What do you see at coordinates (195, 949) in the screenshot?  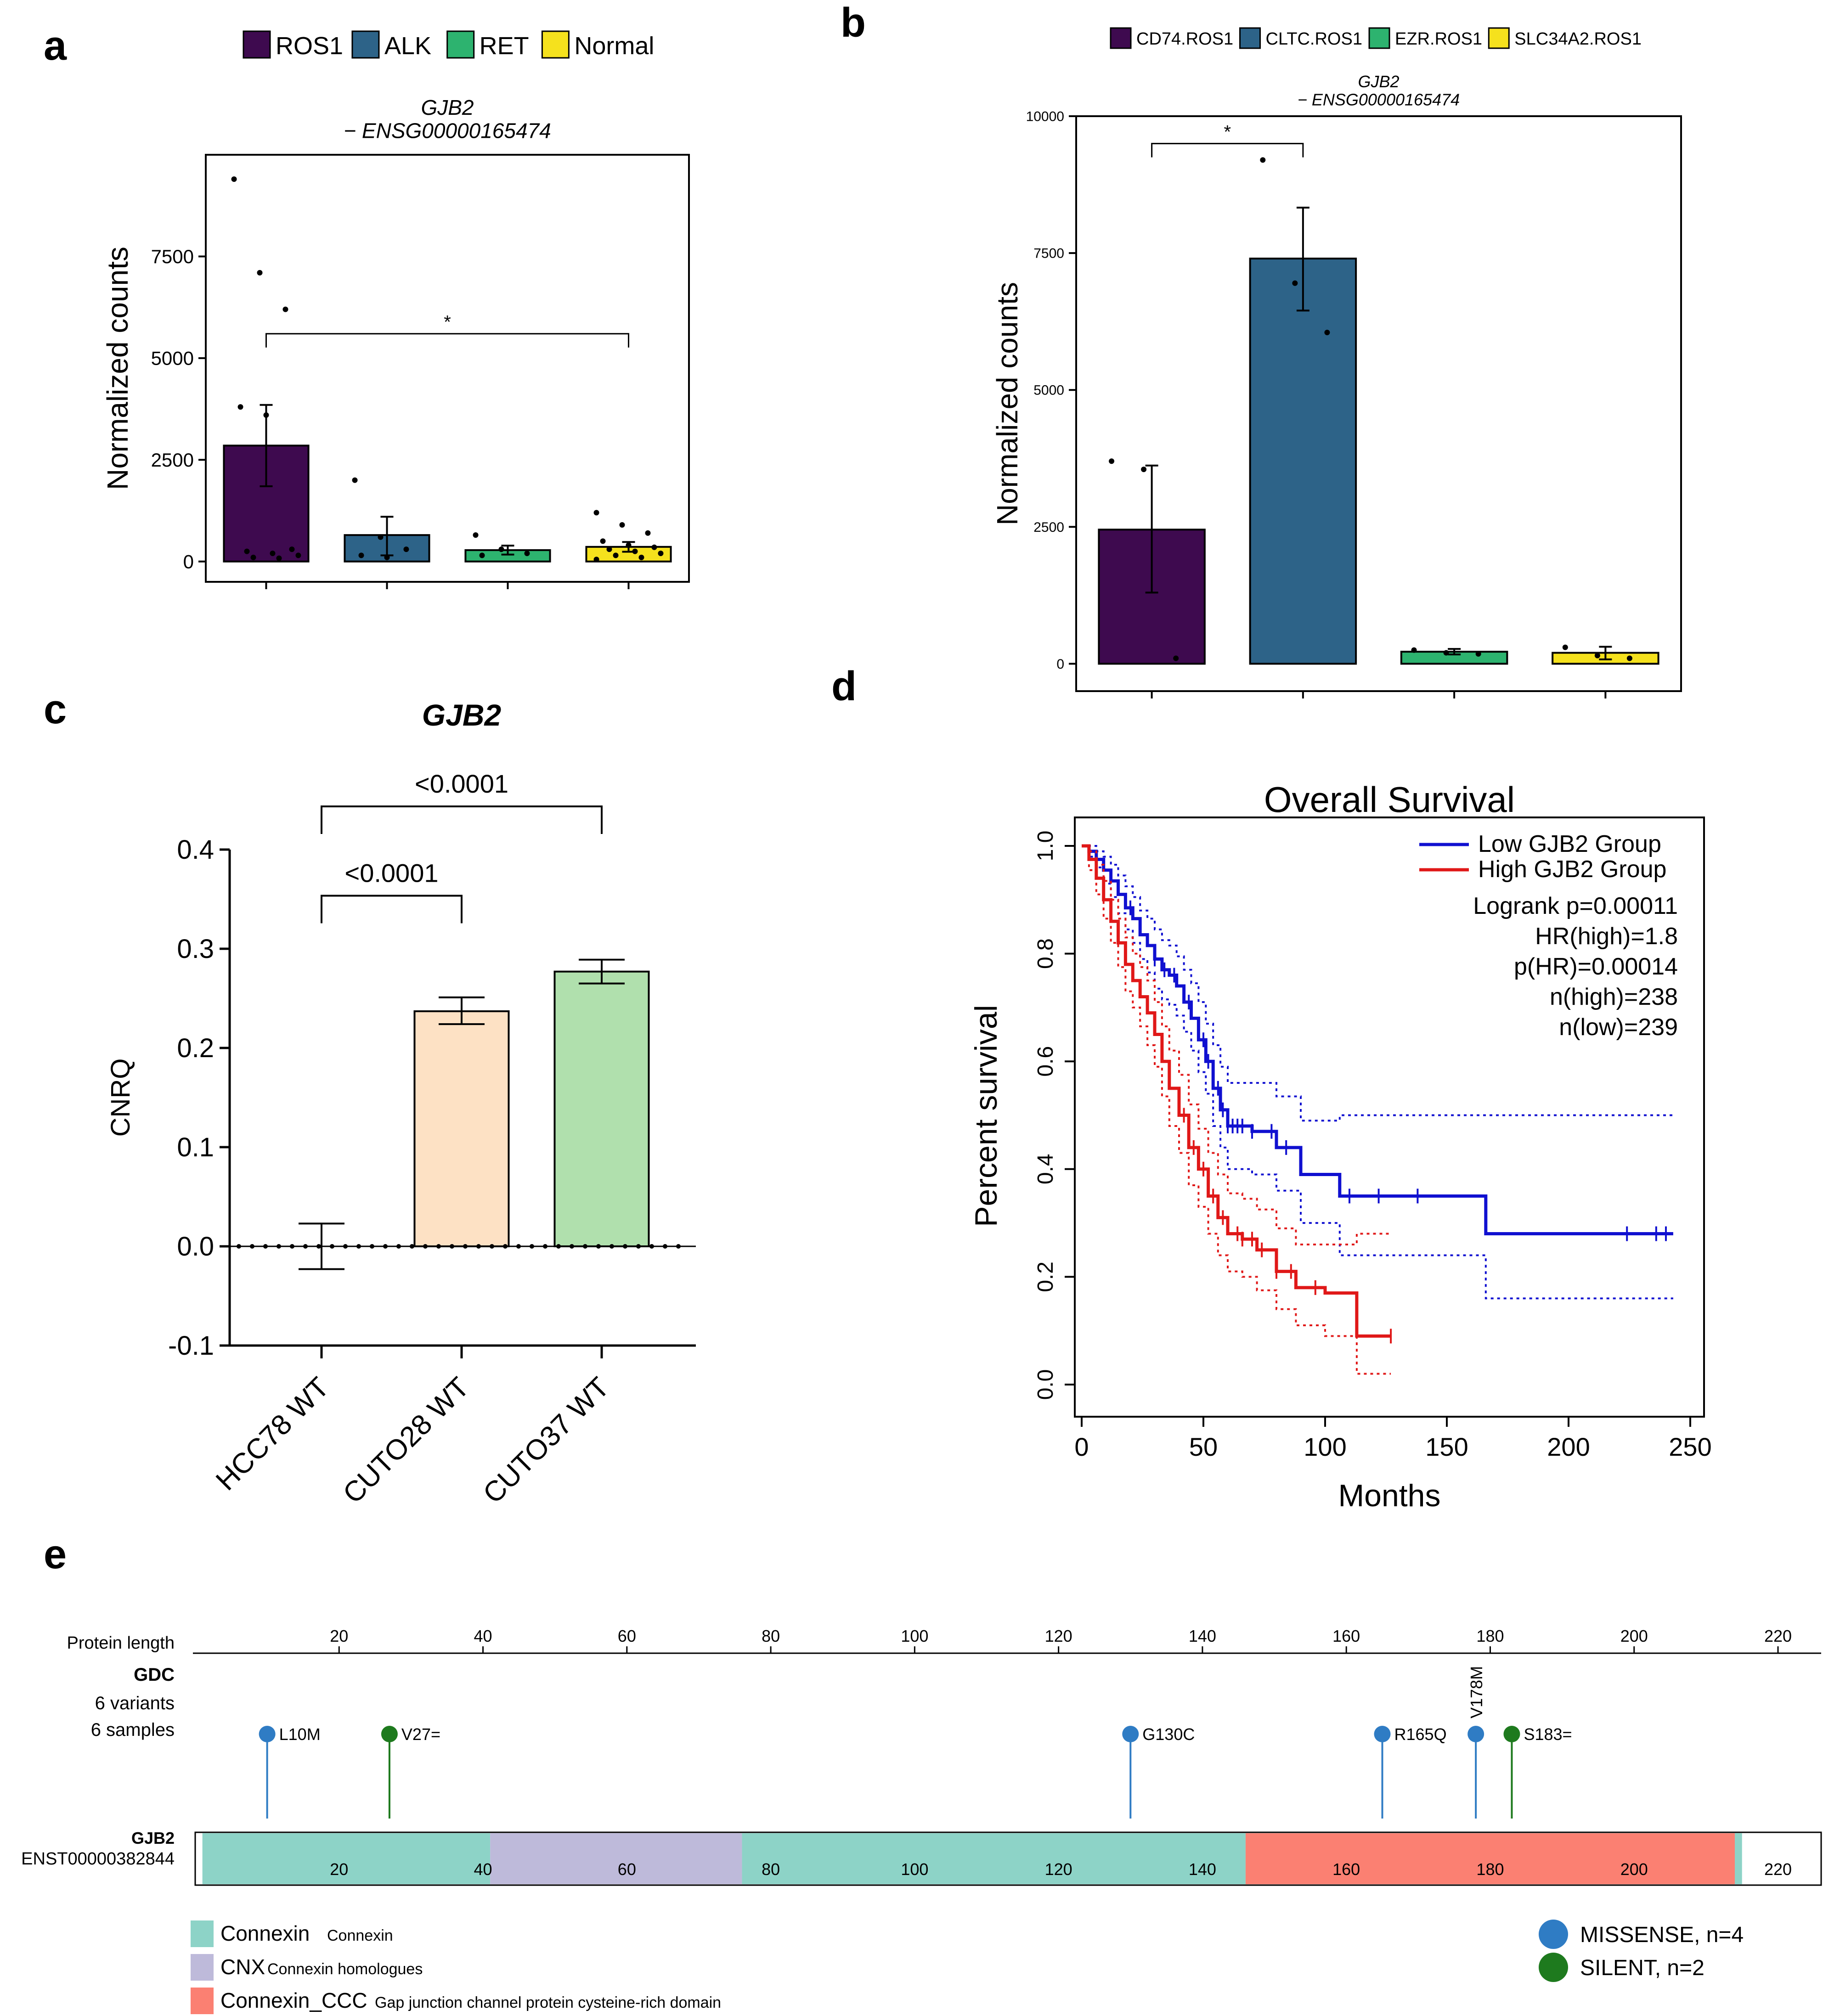 I see `y-tick-label-4: 0.3` at bounding box center [195, 949].